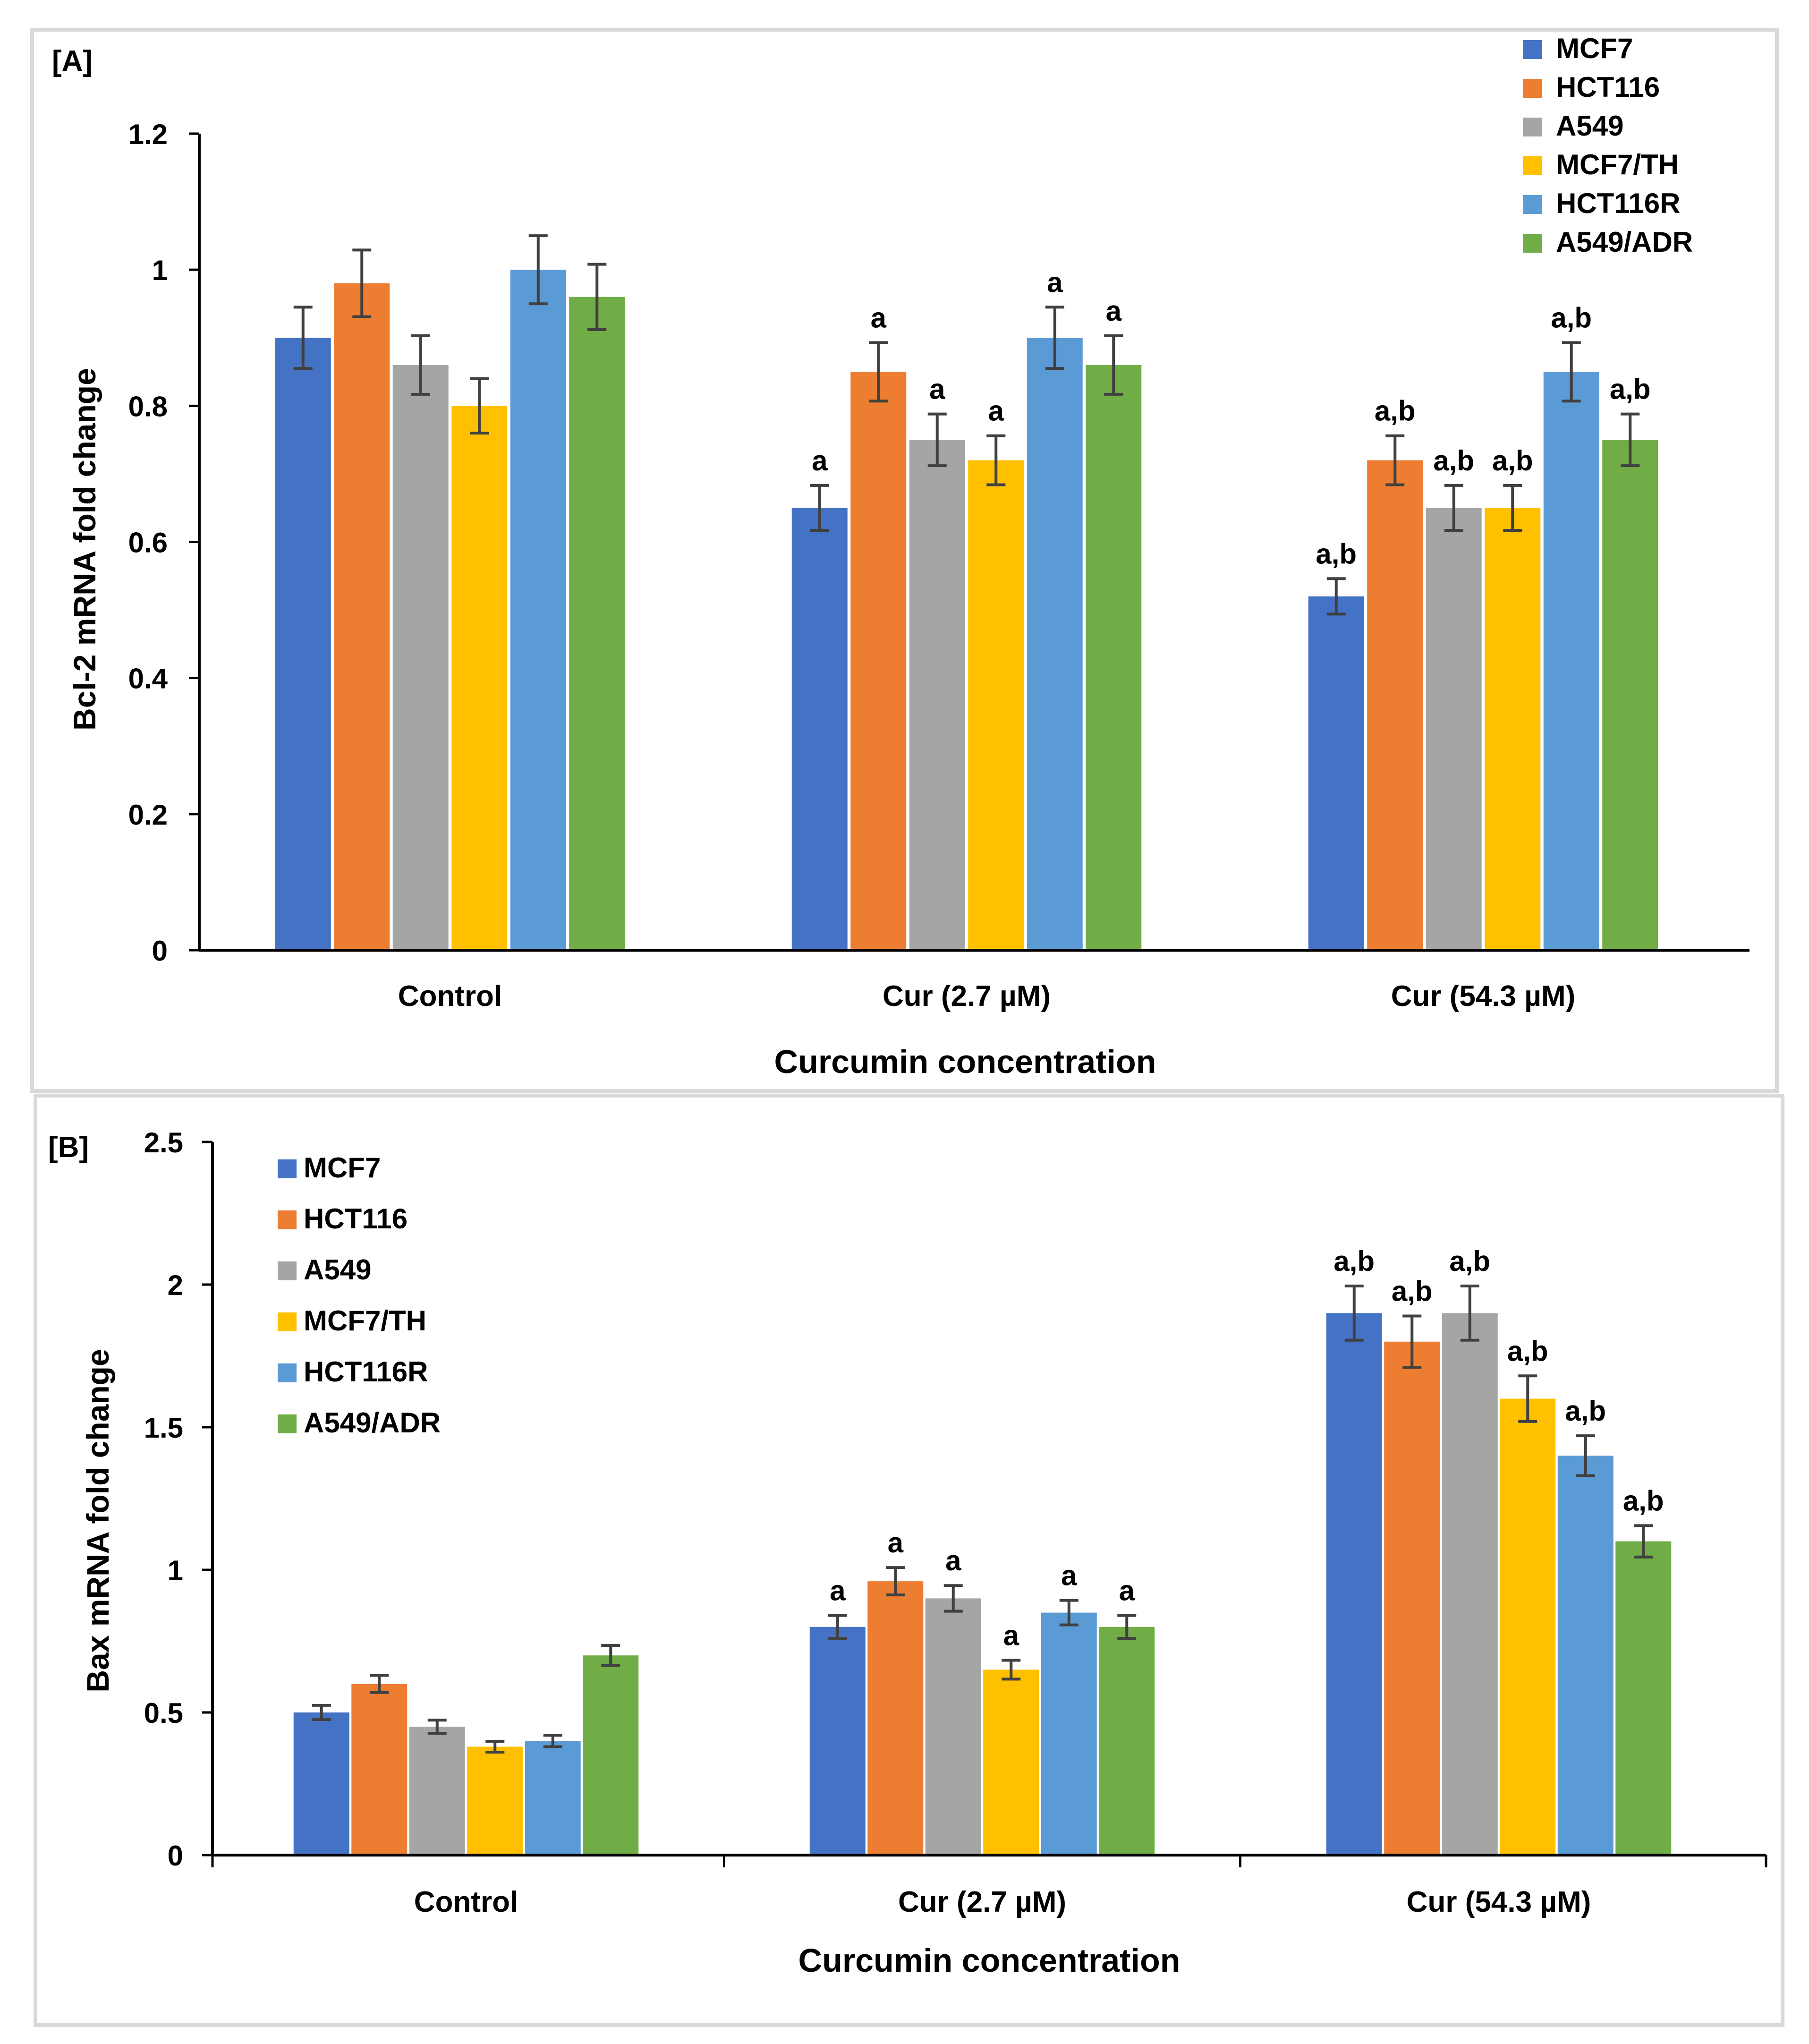  I want to click on panel-b-legend-label: HCT116, so click(356, 1219).